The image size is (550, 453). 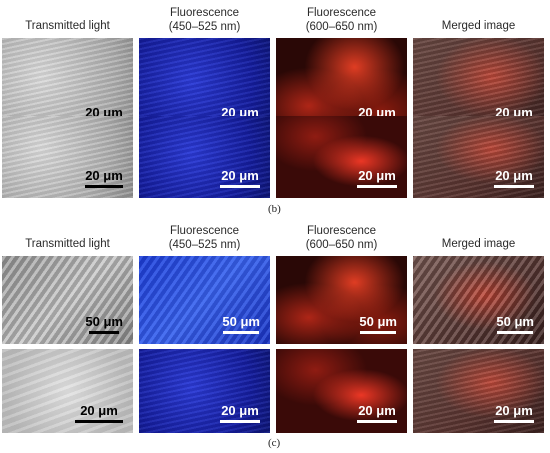 I want to click on micrograph-transmitted-c-row1: 50 μm, so click(x=67, y=300).